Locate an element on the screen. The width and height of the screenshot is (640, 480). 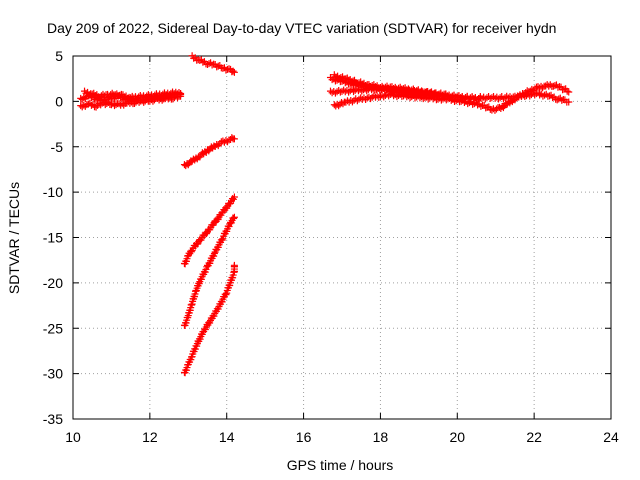
y-tick-label: -25 is located at coordinates (53, 328).